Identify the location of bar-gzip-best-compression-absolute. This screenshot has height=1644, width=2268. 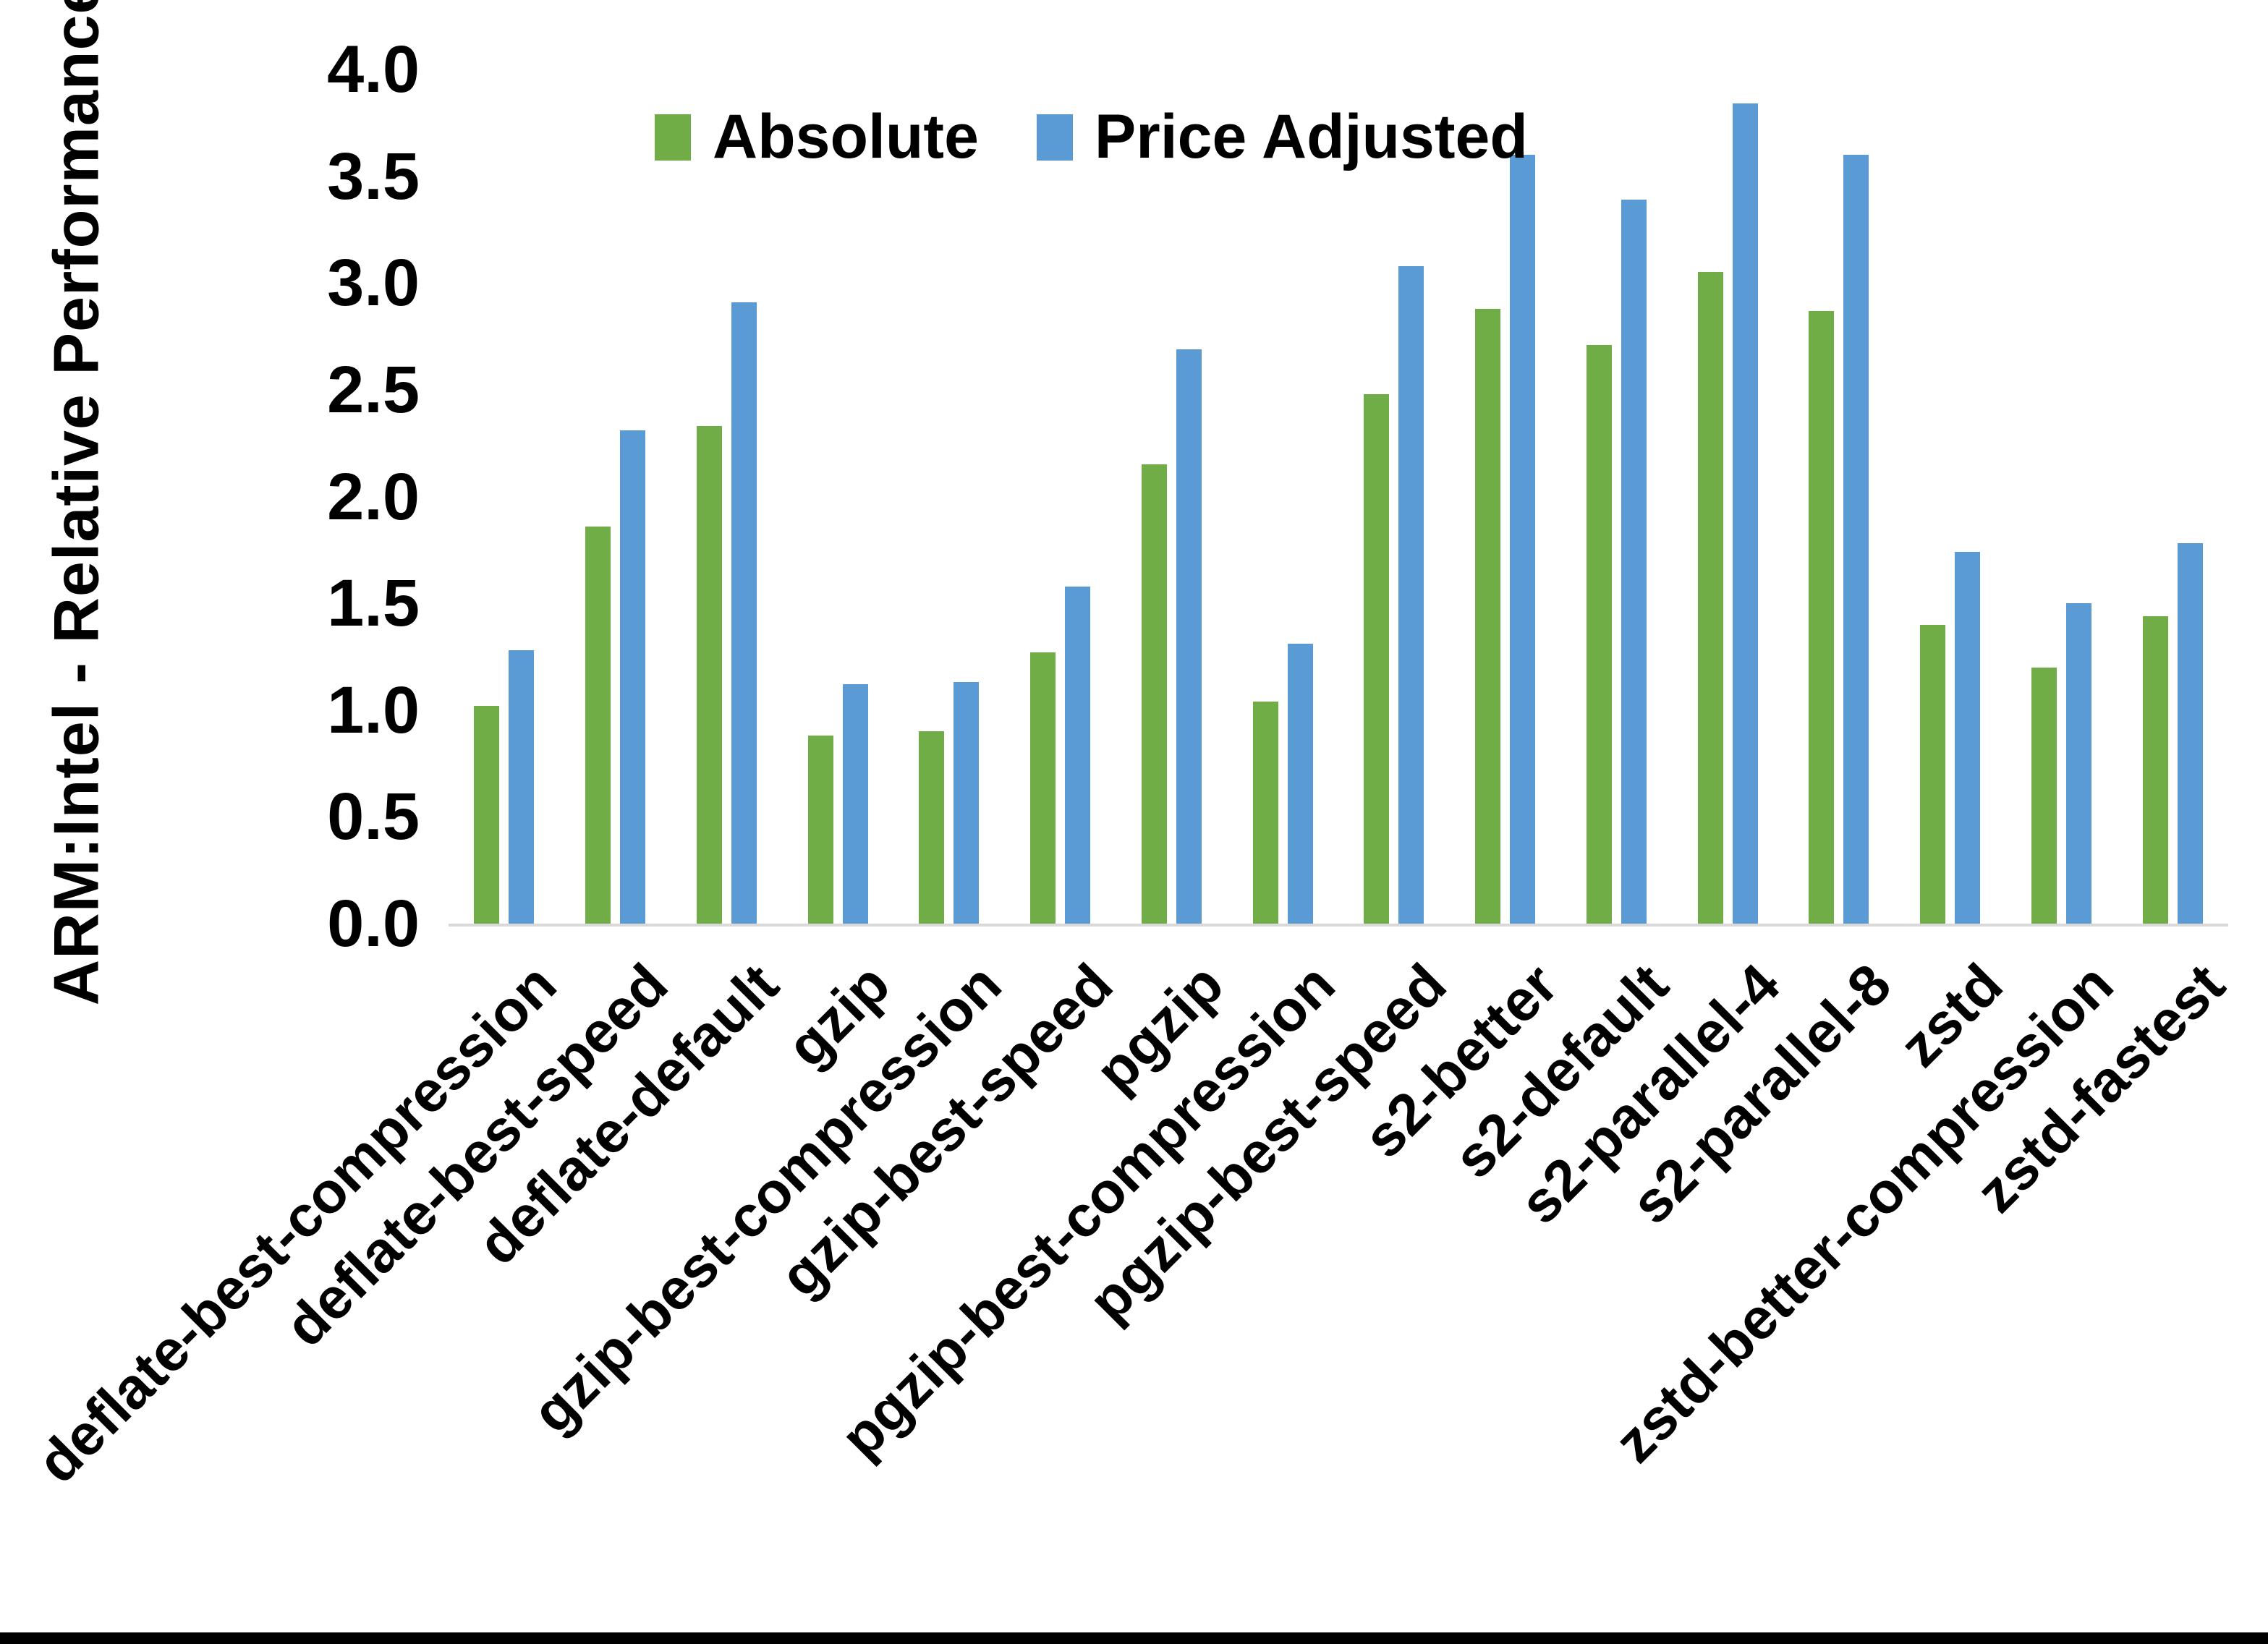
(932, 827).